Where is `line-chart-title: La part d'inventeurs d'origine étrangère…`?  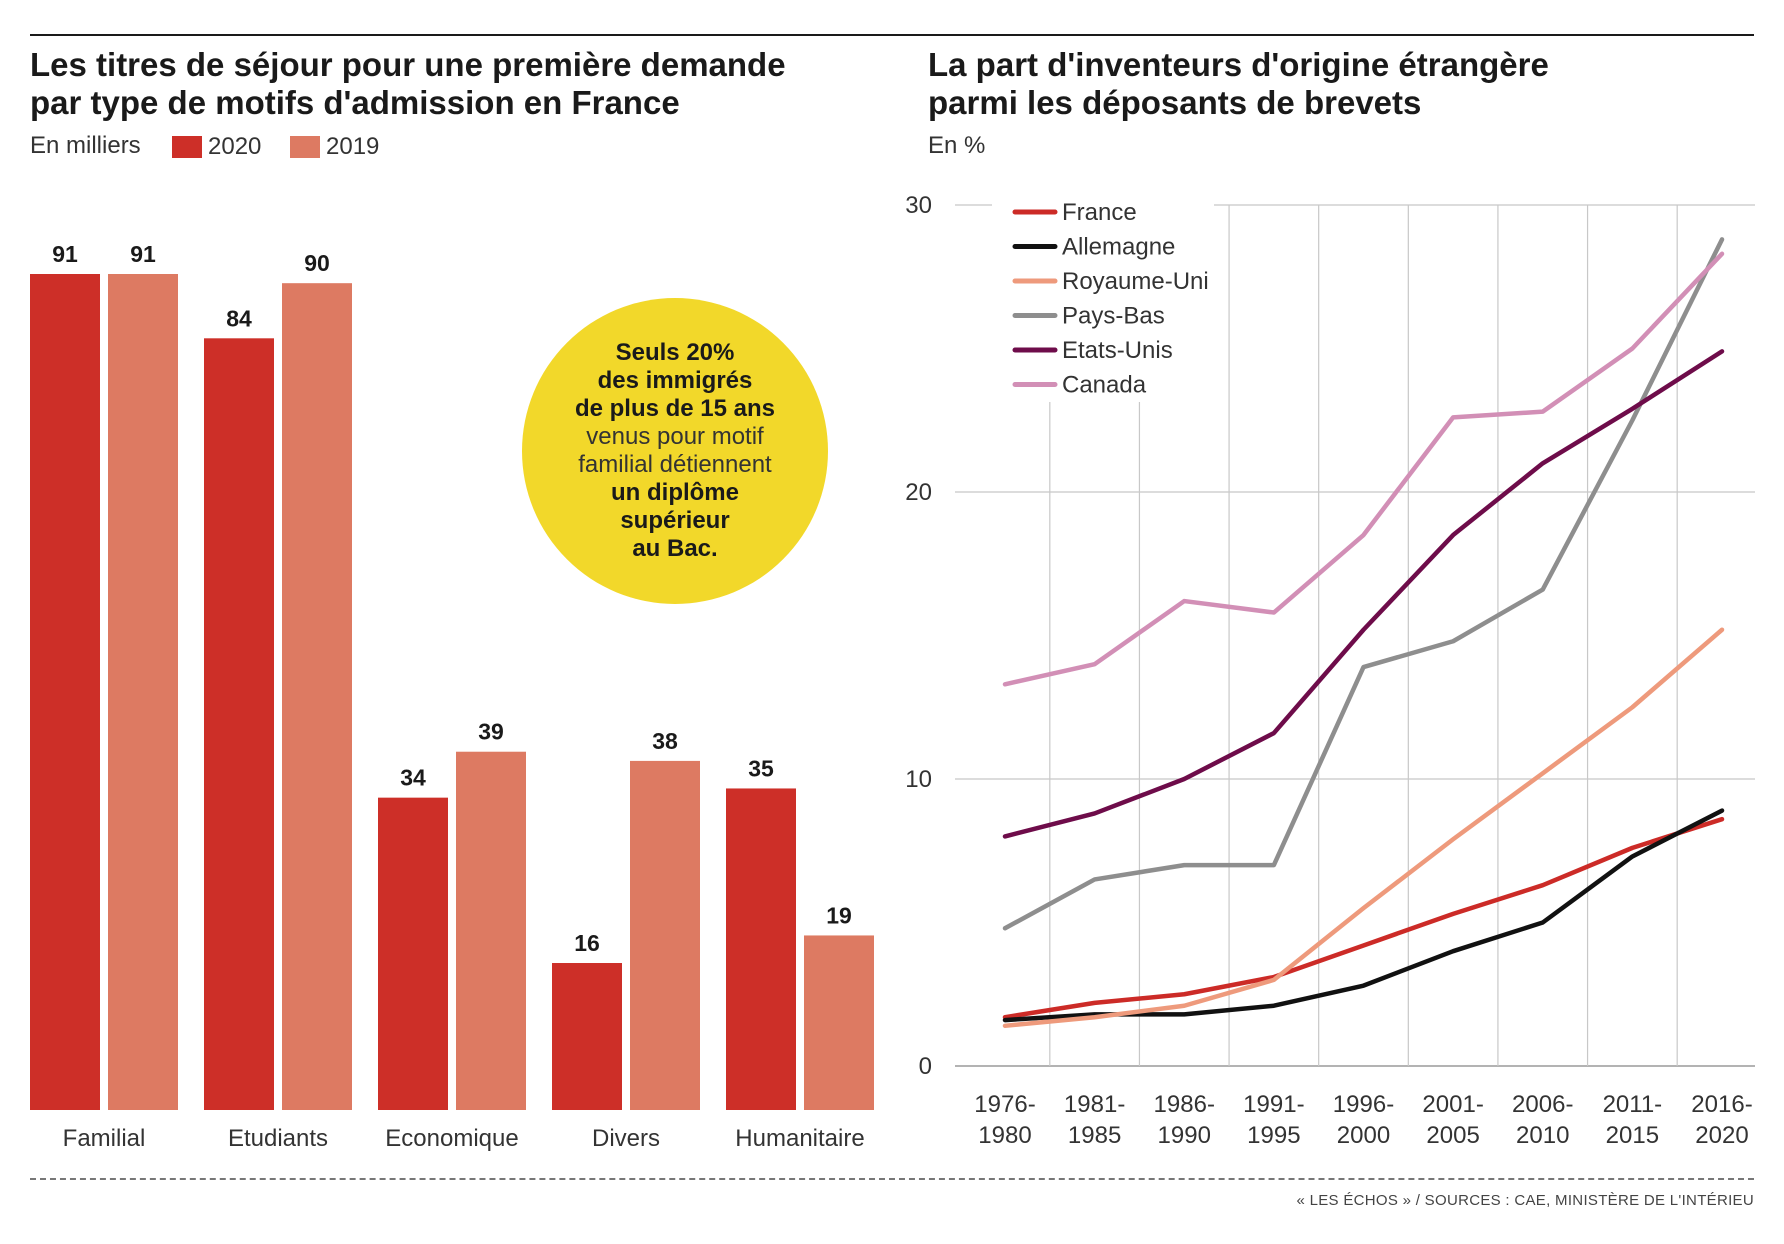 line-chart-title: La part d'inventeurs d'origine étrangère… is located at coordinates (1328, 84).